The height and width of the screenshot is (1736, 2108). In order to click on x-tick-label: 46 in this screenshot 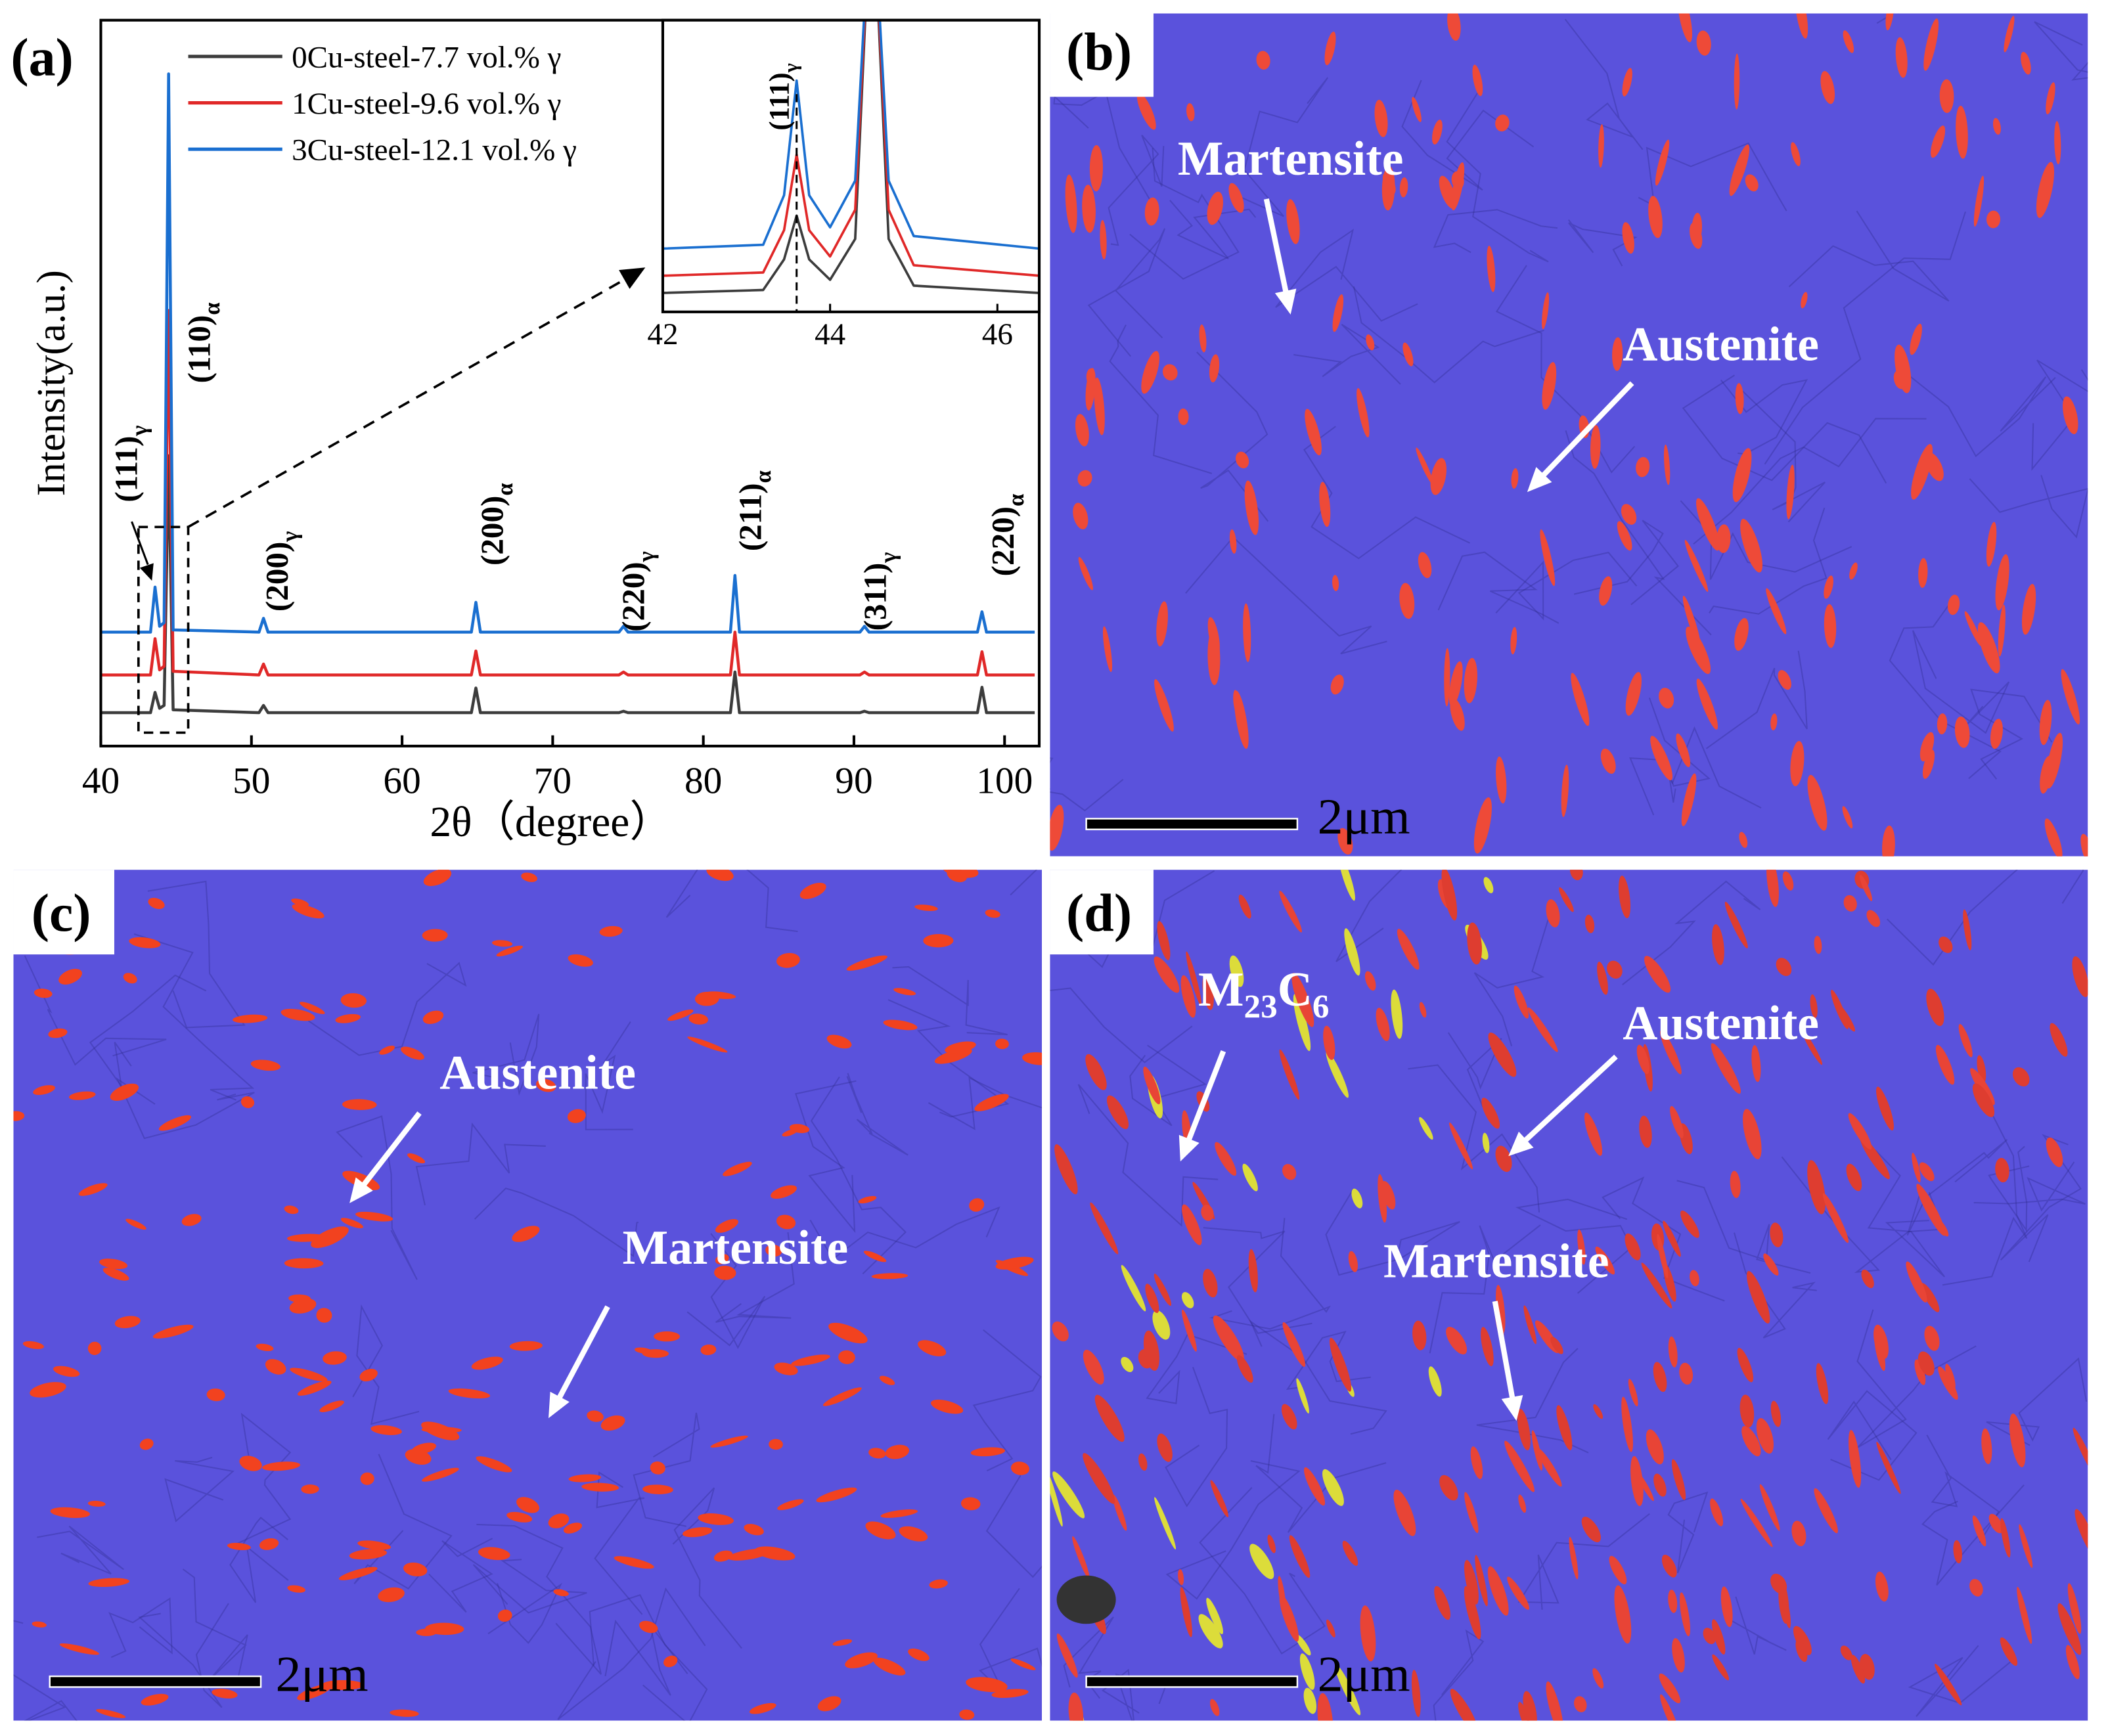, I will do `click(997, 334)`.